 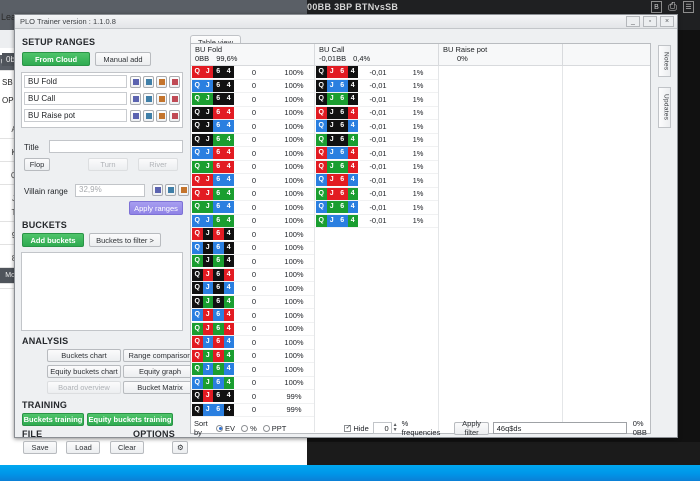 What do you see at coordinates (183, 190) in the screenshot?
I see `villain-save-icon` at bounding box center [183, 190].